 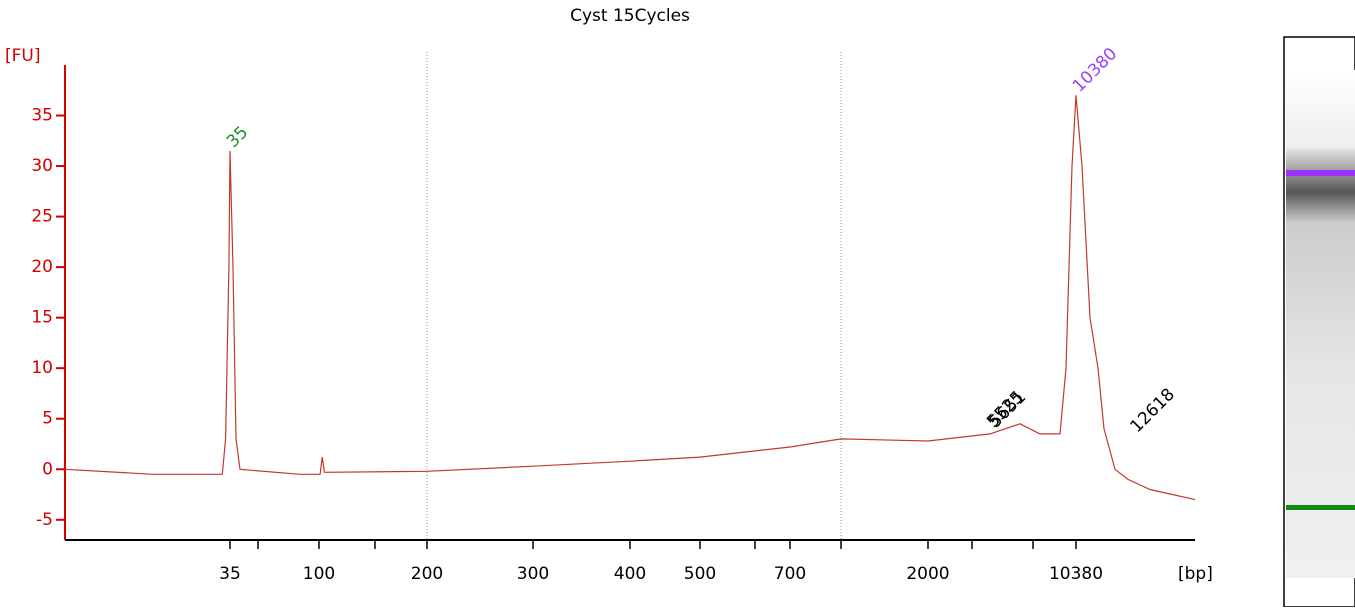 What do you see at coordinates (533, 574) in the screenshot?
I see `x-tick-label: 300` at bounding box center [533, 574].